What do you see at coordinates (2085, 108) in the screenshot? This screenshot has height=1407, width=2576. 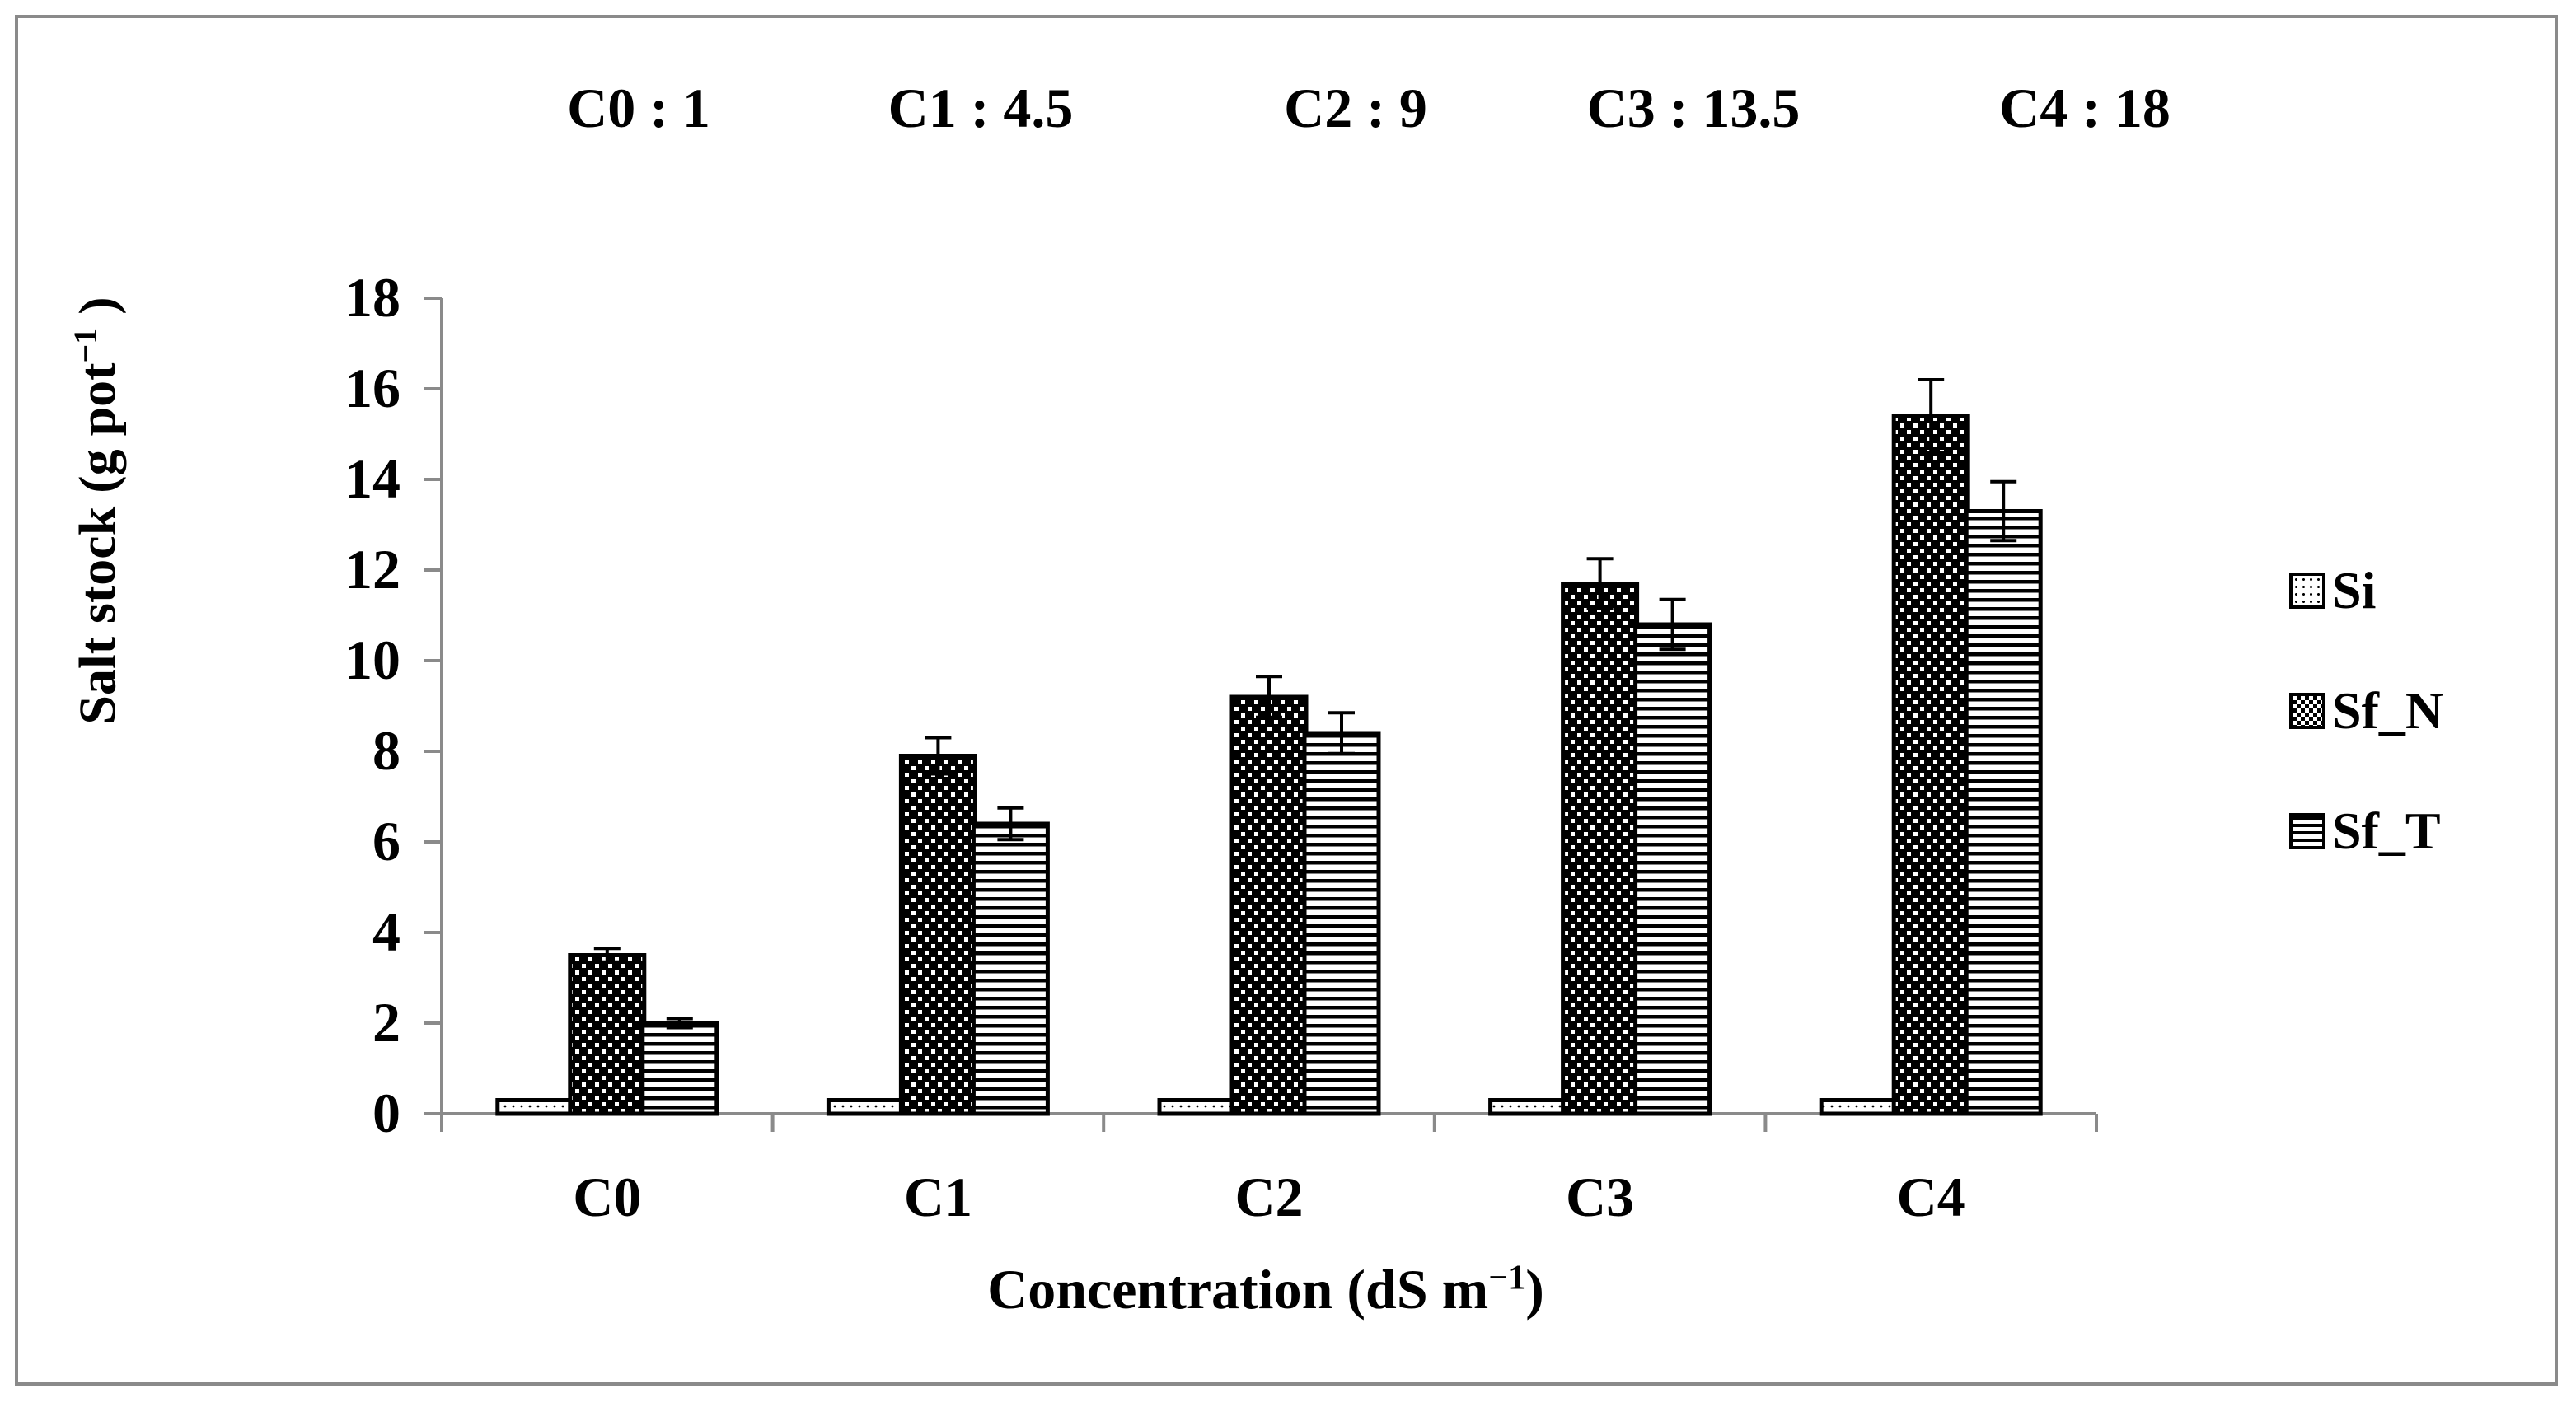 I see `concentration-label-c4: C4 : 18` at bounding box center [2085, 108].